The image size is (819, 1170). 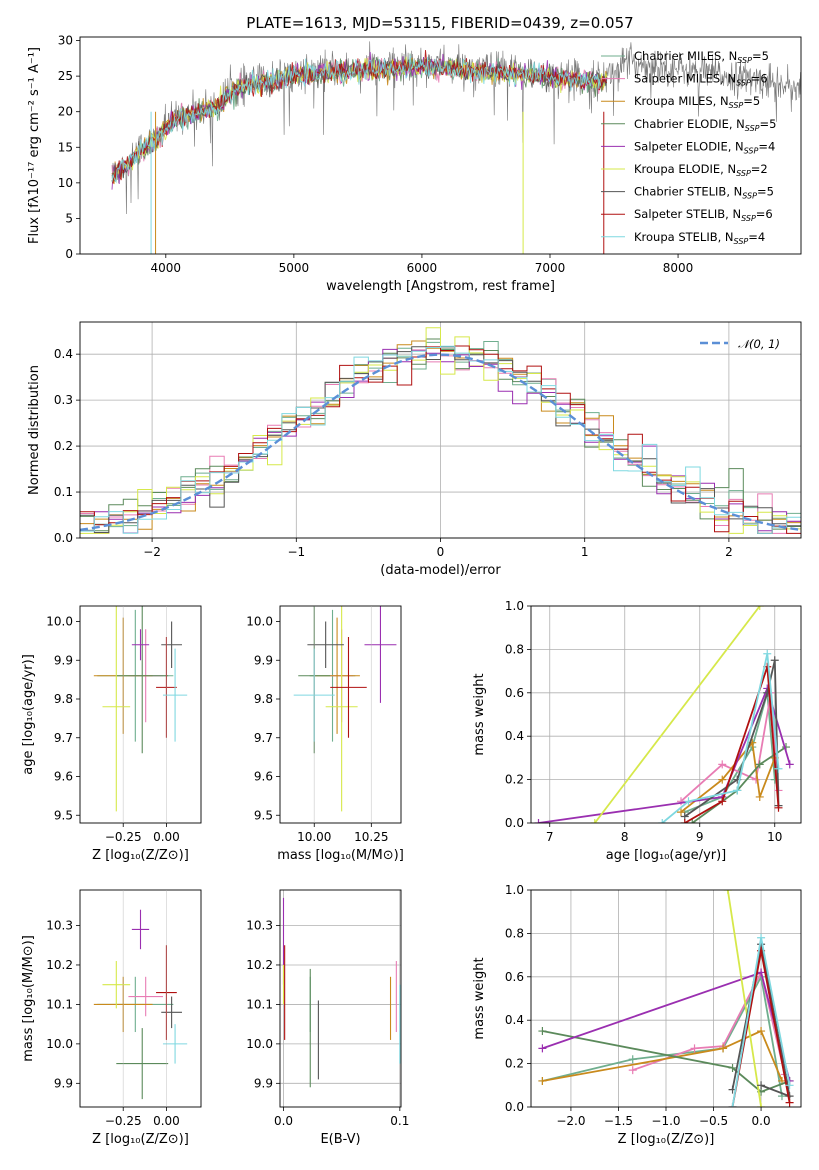 What do you see at coordinates (514, 693) in the screenshot?
I see `y-tick-label: 0.6` at bounding box center [514, 693].